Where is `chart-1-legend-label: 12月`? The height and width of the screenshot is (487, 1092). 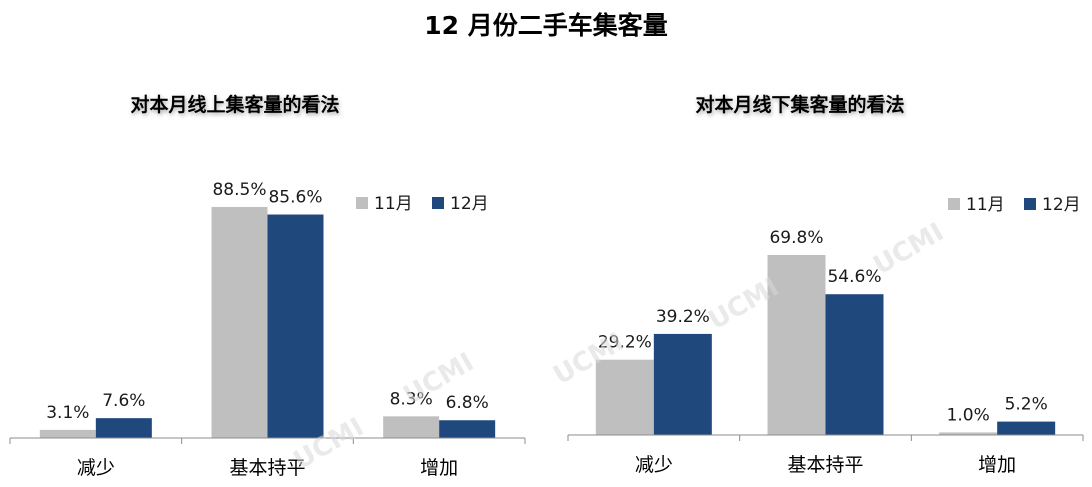 chart-1-legend-label: 12月 is located at coordinates (469, 204).